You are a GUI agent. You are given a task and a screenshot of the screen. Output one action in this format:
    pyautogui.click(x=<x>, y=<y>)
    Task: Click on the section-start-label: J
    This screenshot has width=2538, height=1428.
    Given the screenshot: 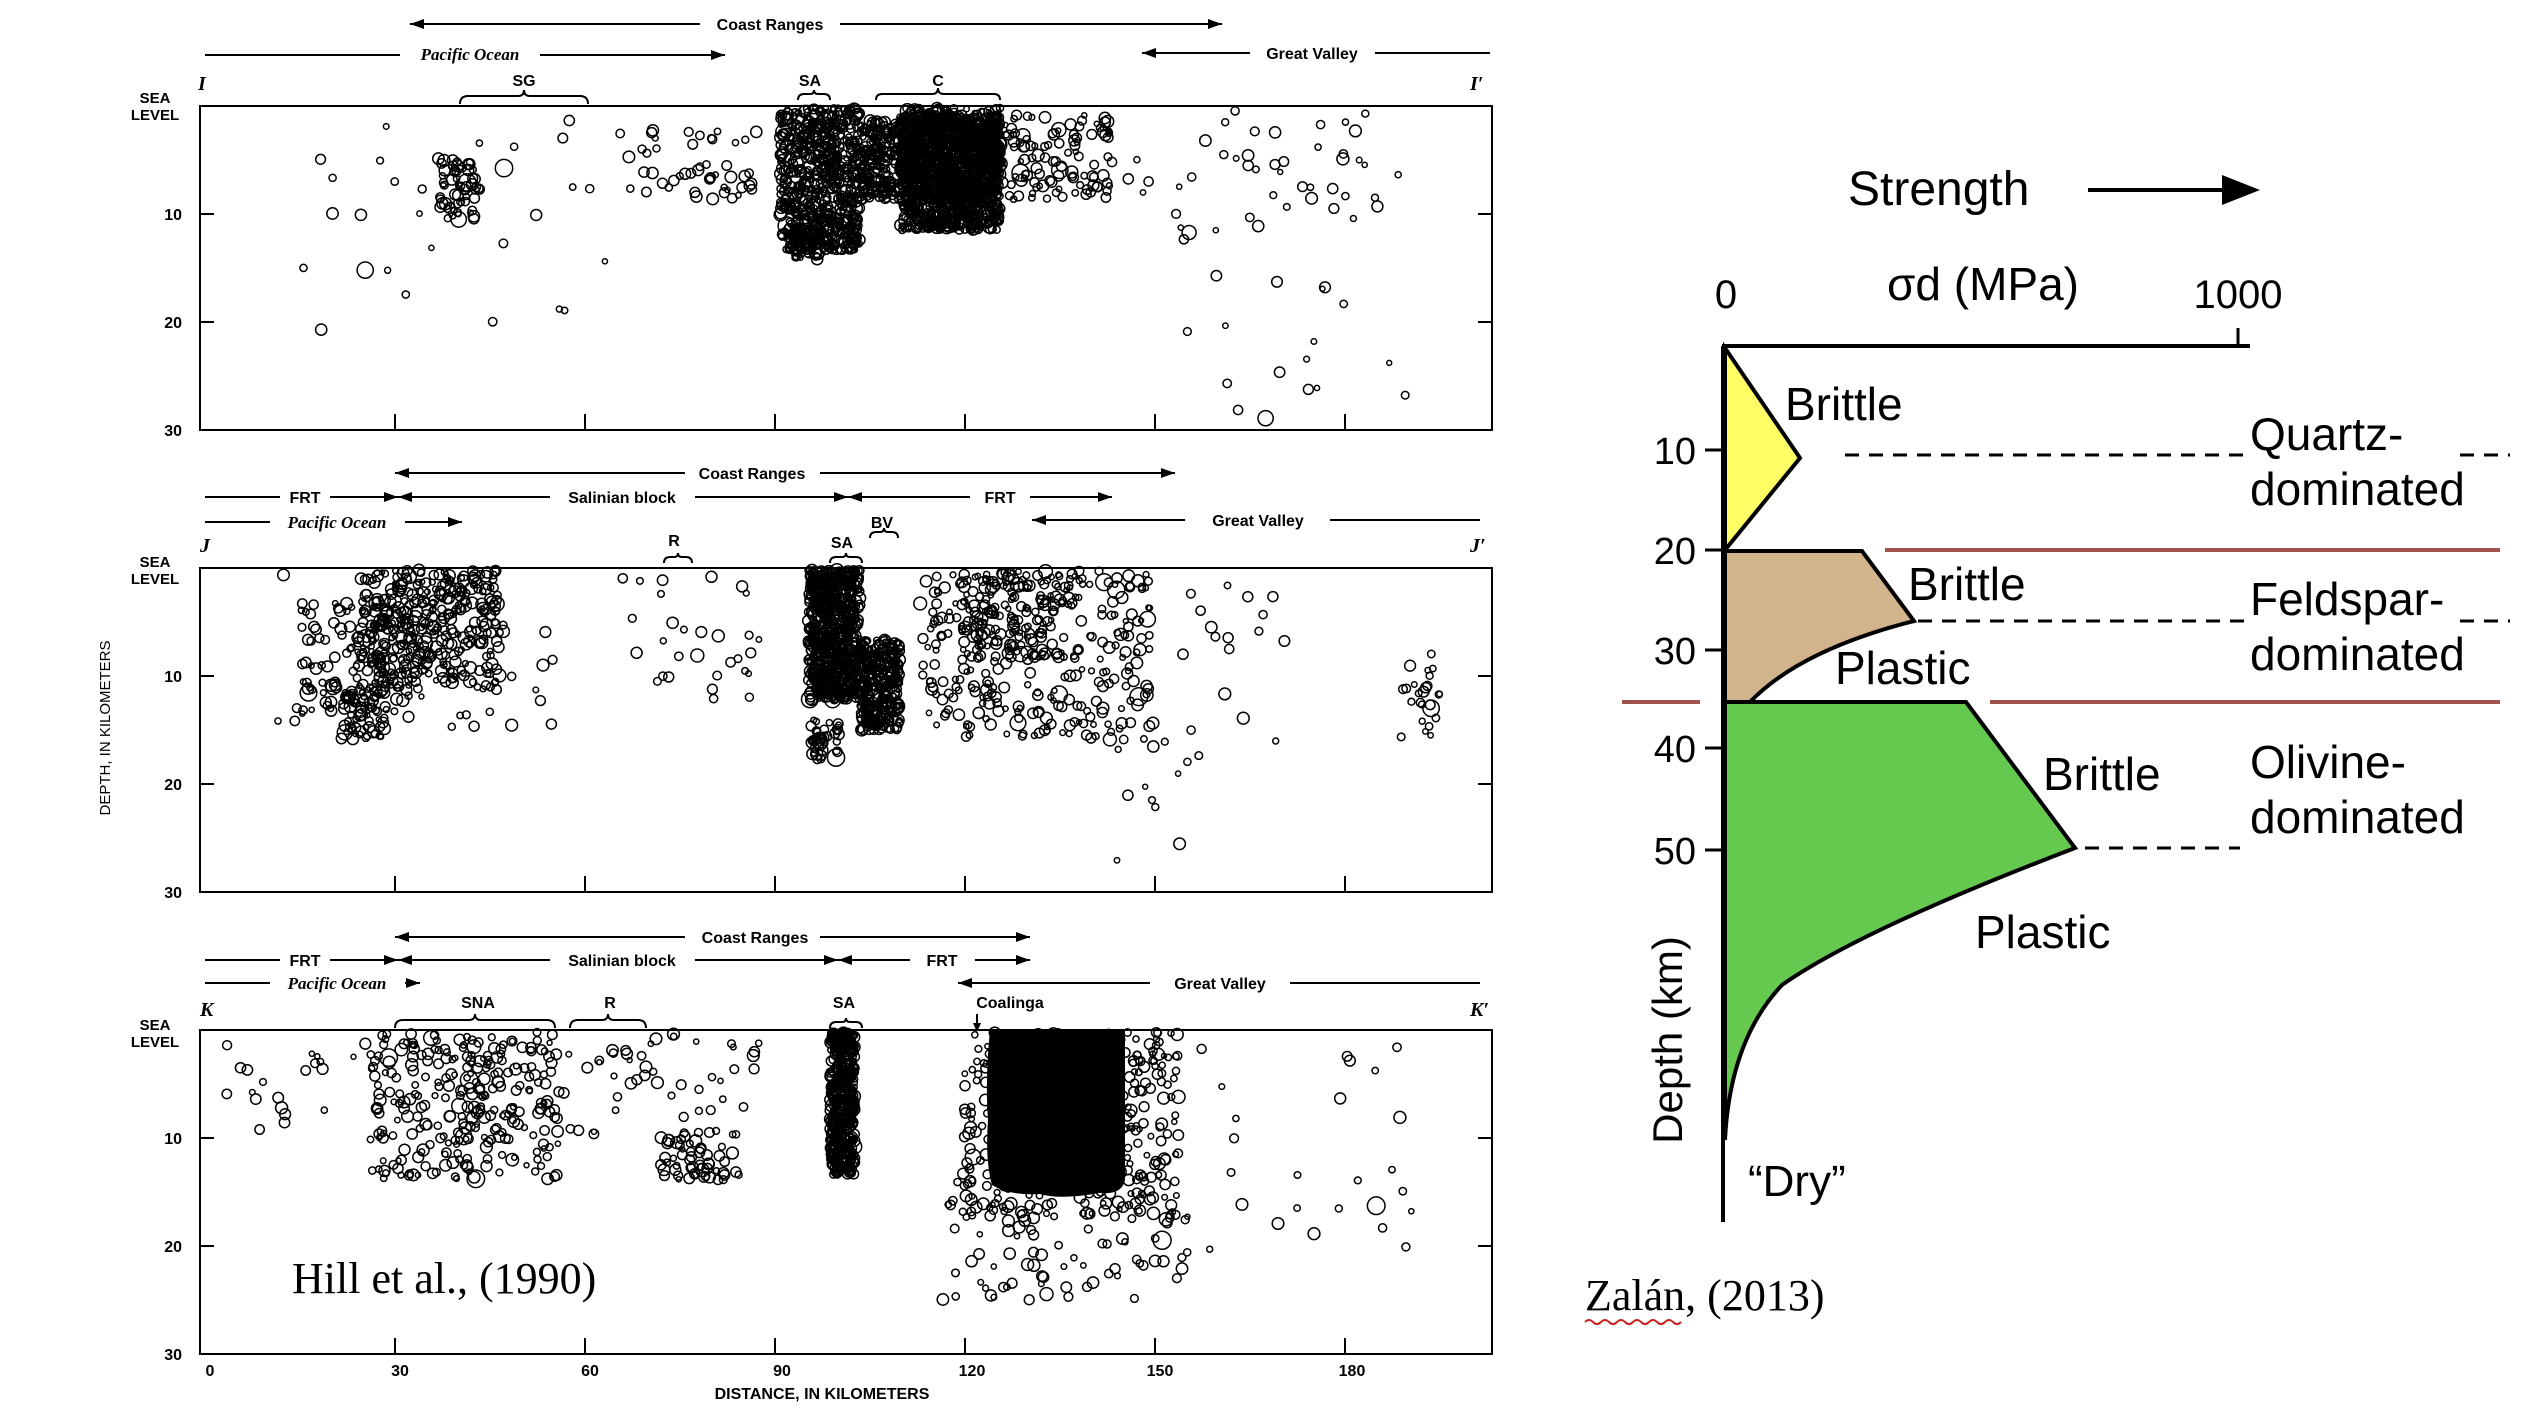 What is the action you would take?
    pyautogui.click(x=205, y=546)
    